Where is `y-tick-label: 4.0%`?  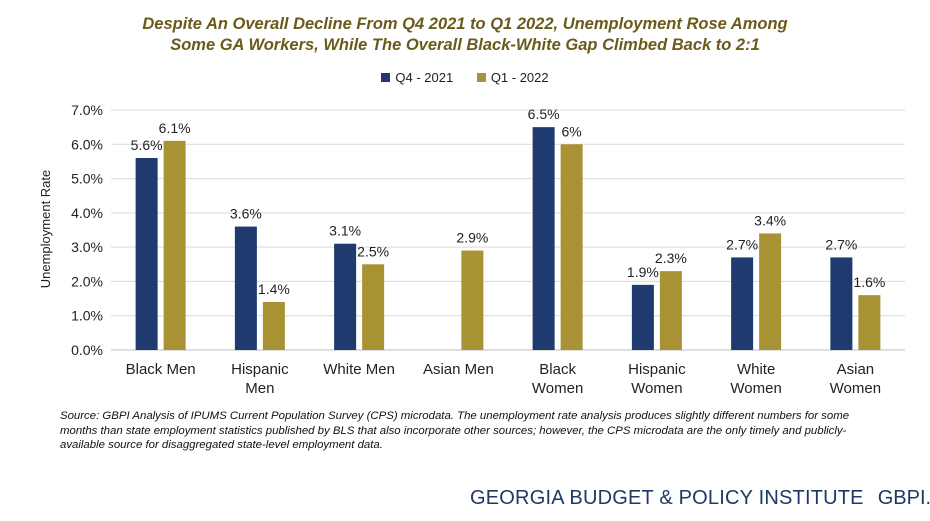 y-tick-label: 4.0% is located at coordinates (87, 213).